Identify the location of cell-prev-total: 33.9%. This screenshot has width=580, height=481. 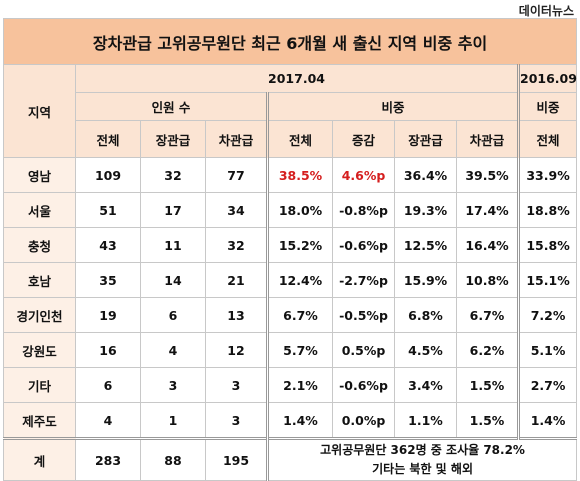
(547, 175).